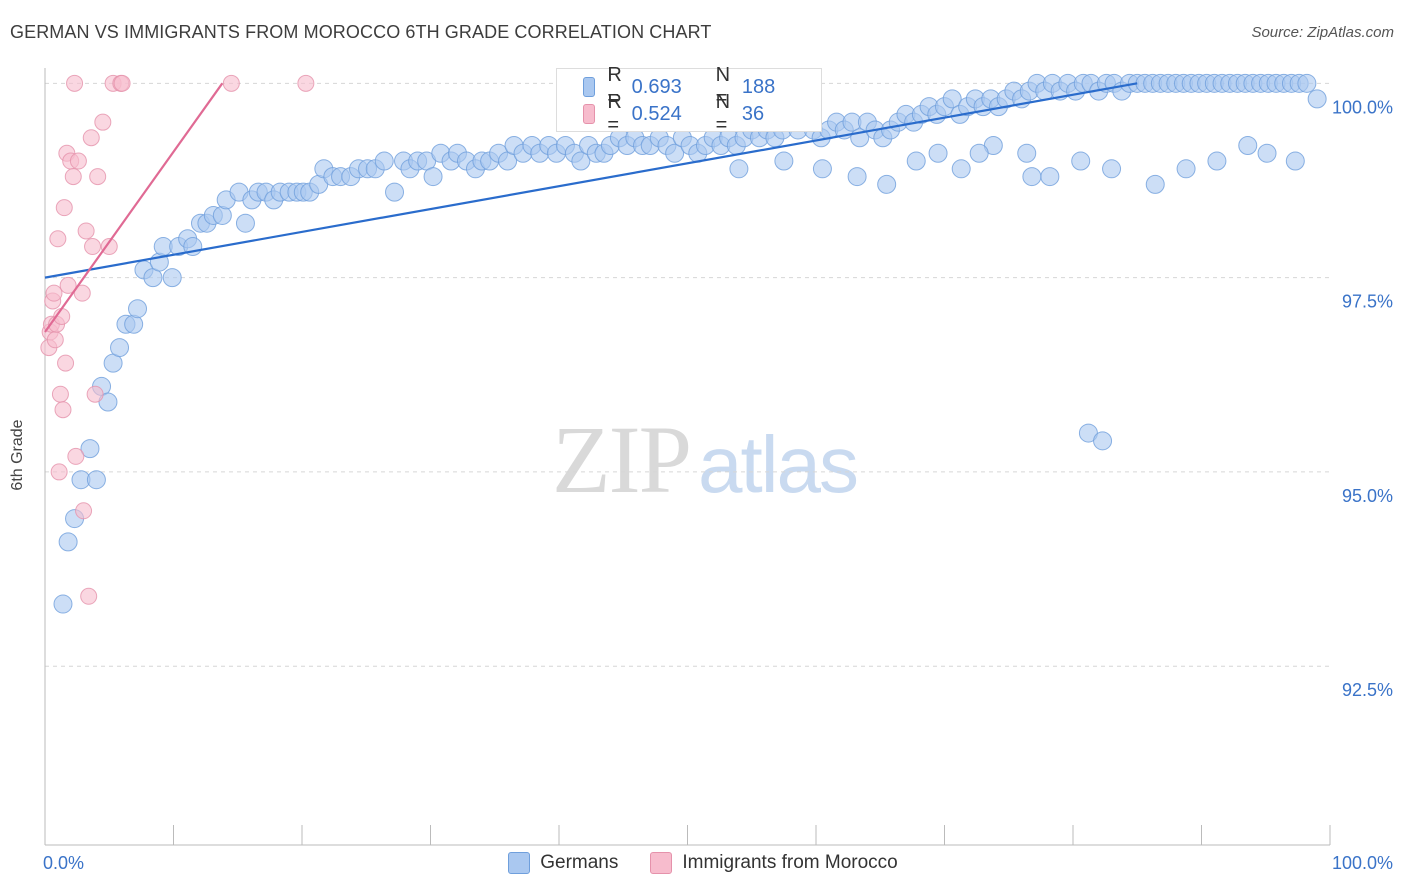 This screenshot has width=1406, height=892. I want to click on legend-item-germans: Germans, so click(563, 863).